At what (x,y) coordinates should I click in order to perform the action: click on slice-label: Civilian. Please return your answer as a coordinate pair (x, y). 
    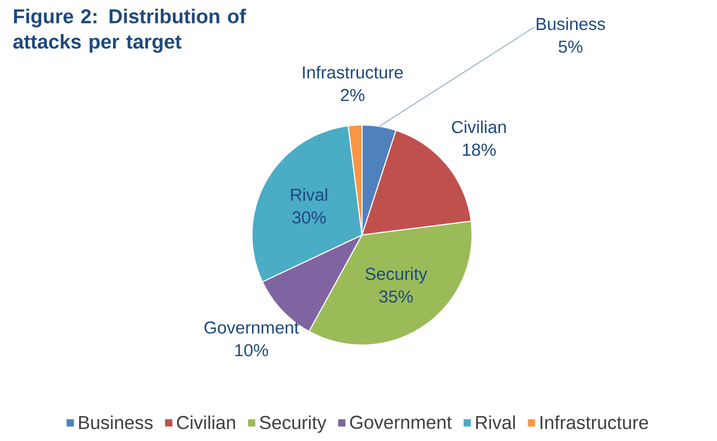
    Looking at the image, I should click on (479, 127).